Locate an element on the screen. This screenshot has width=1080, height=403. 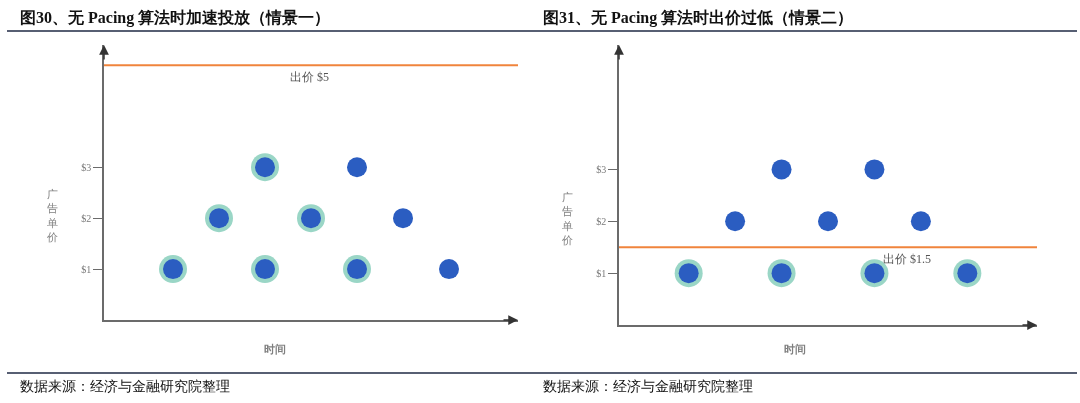
ref-line-label: 出价 $5 is located at coordinates (309, 77).